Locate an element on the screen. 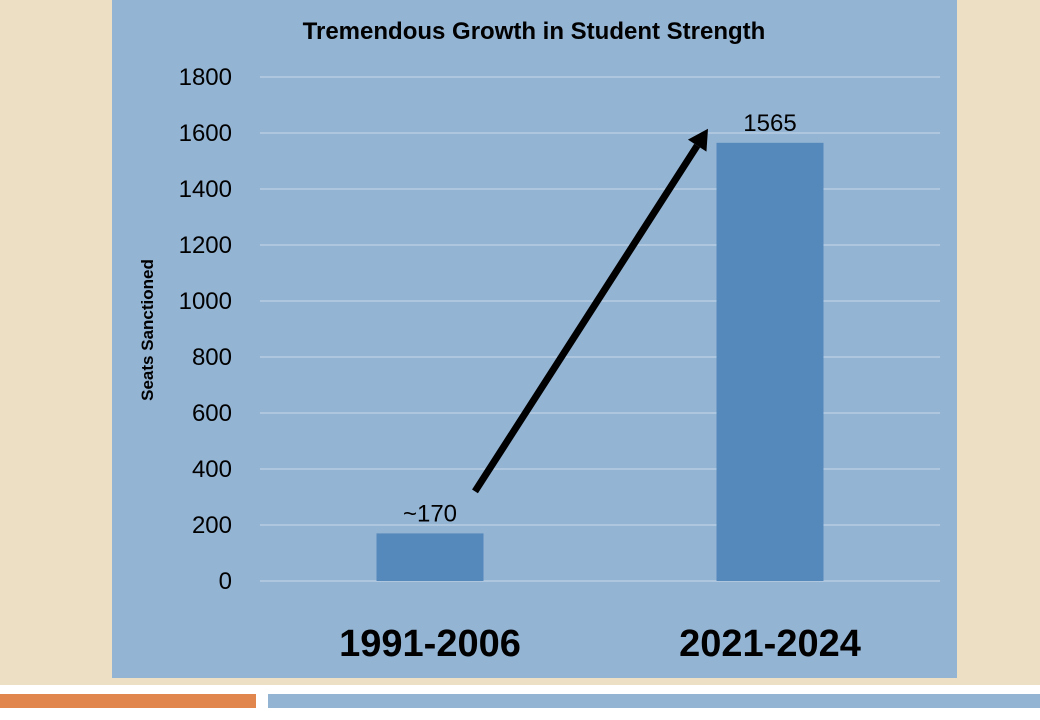  footer-accent-bar-left is located at coordinates (128, 701).